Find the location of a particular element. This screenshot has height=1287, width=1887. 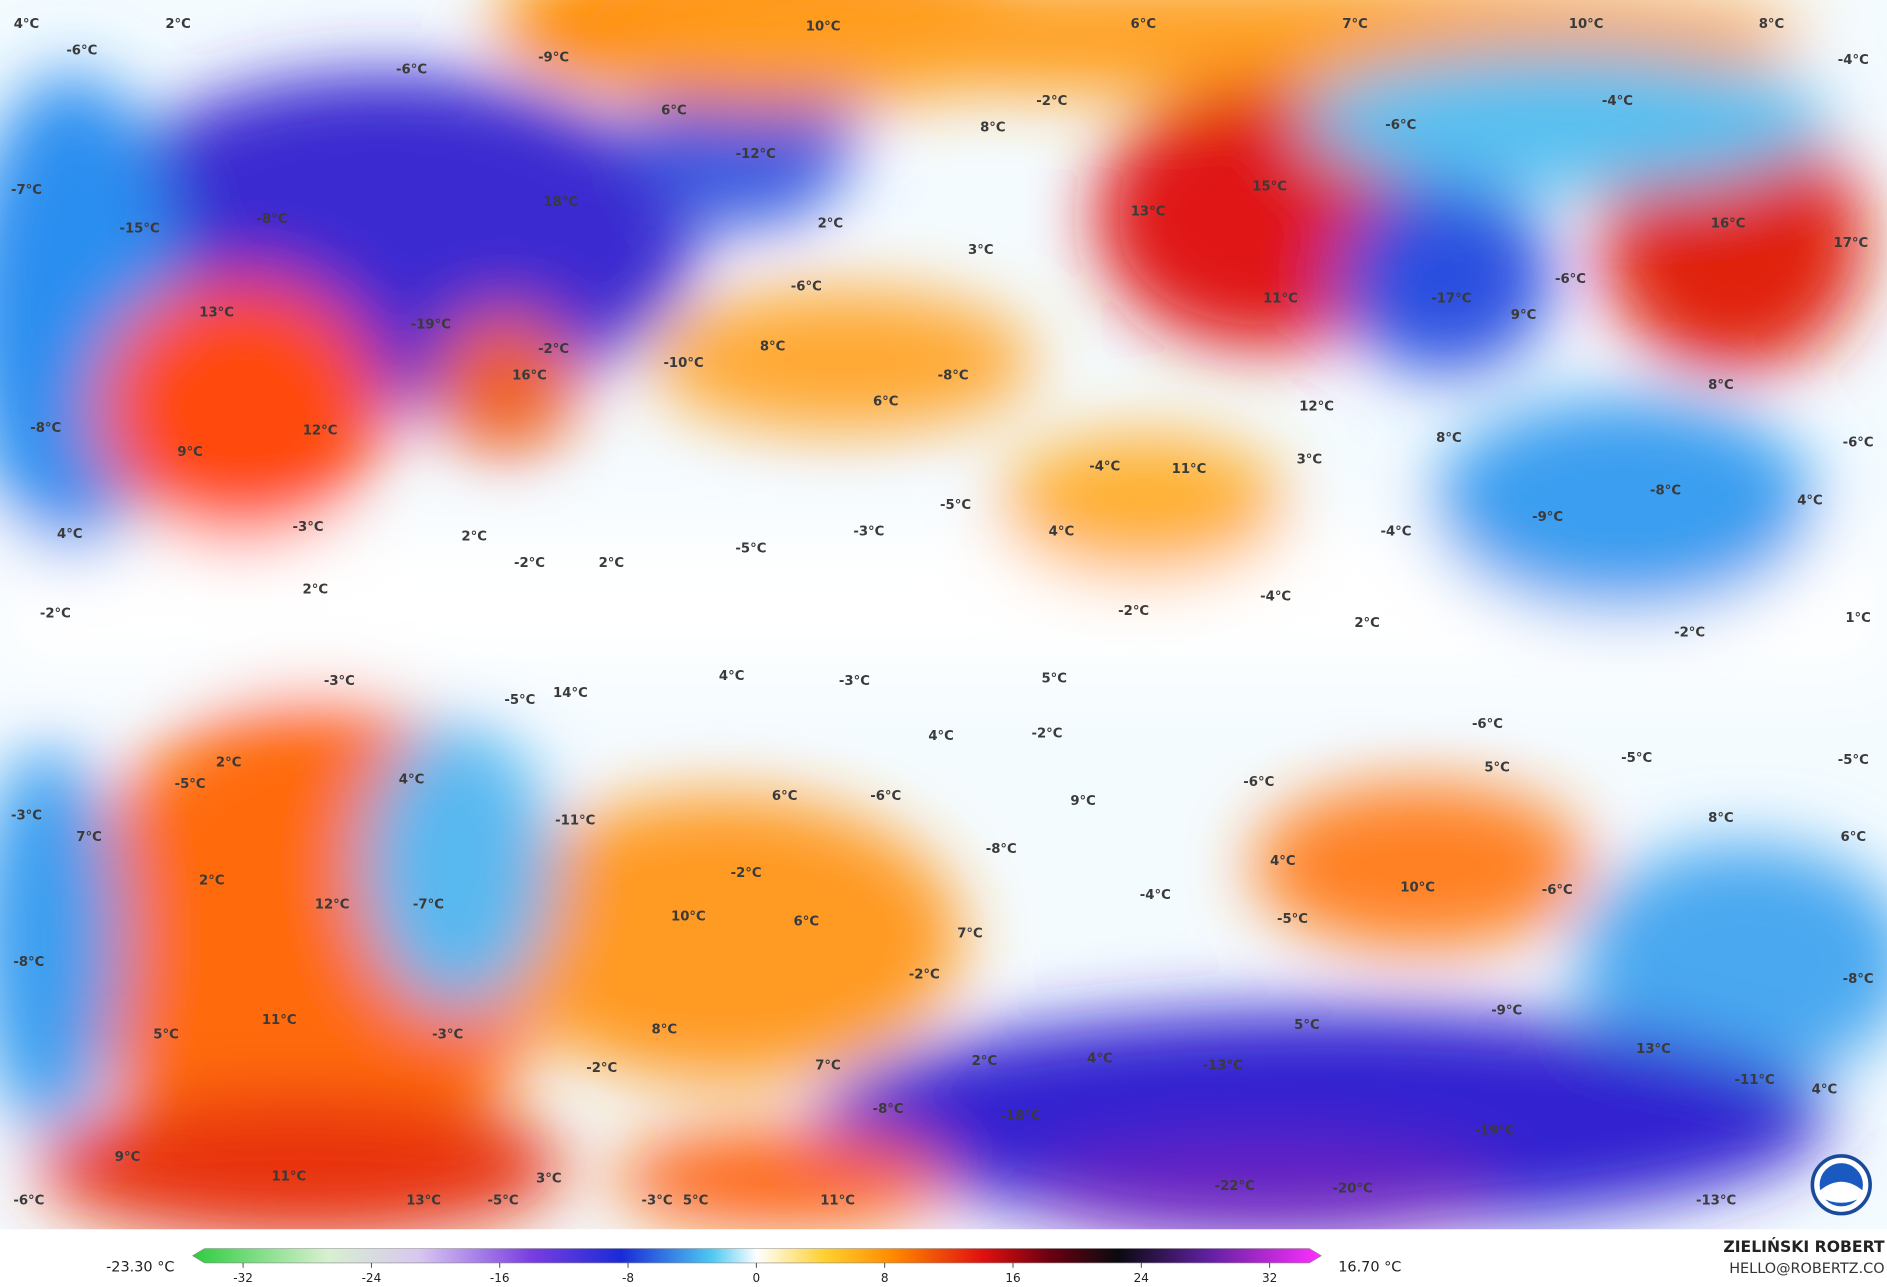

temperature-label: 18°C is located at coordinates (560, 202).